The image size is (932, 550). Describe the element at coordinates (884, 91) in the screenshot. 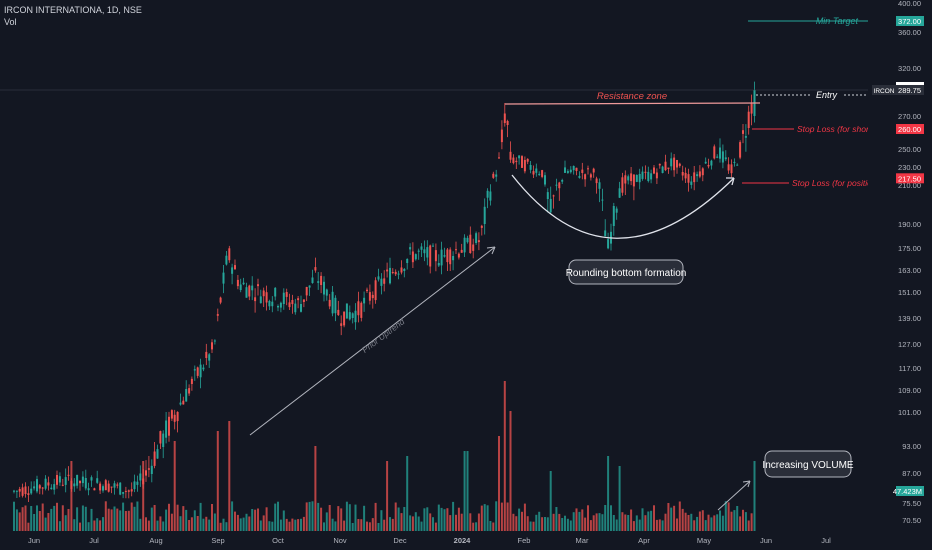

I see `ticker-badge-label: IRCON` at that location.